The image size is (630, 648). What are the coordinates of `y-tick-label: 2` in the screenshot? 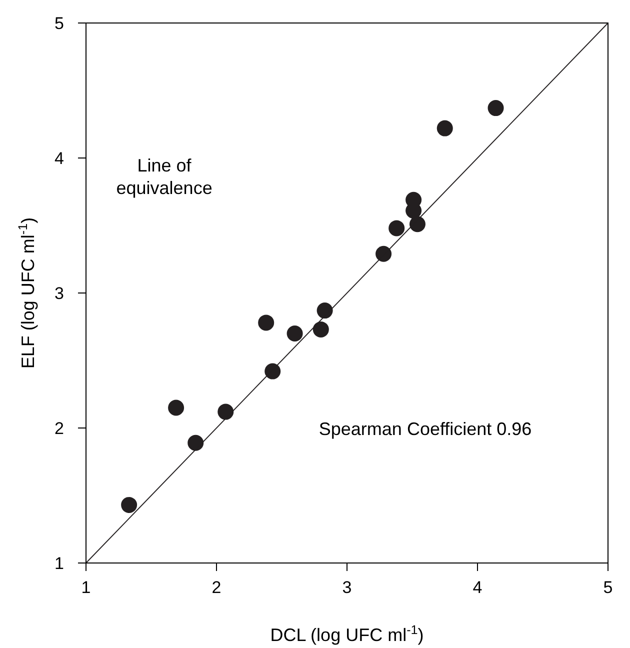 It's located at (59, 428).